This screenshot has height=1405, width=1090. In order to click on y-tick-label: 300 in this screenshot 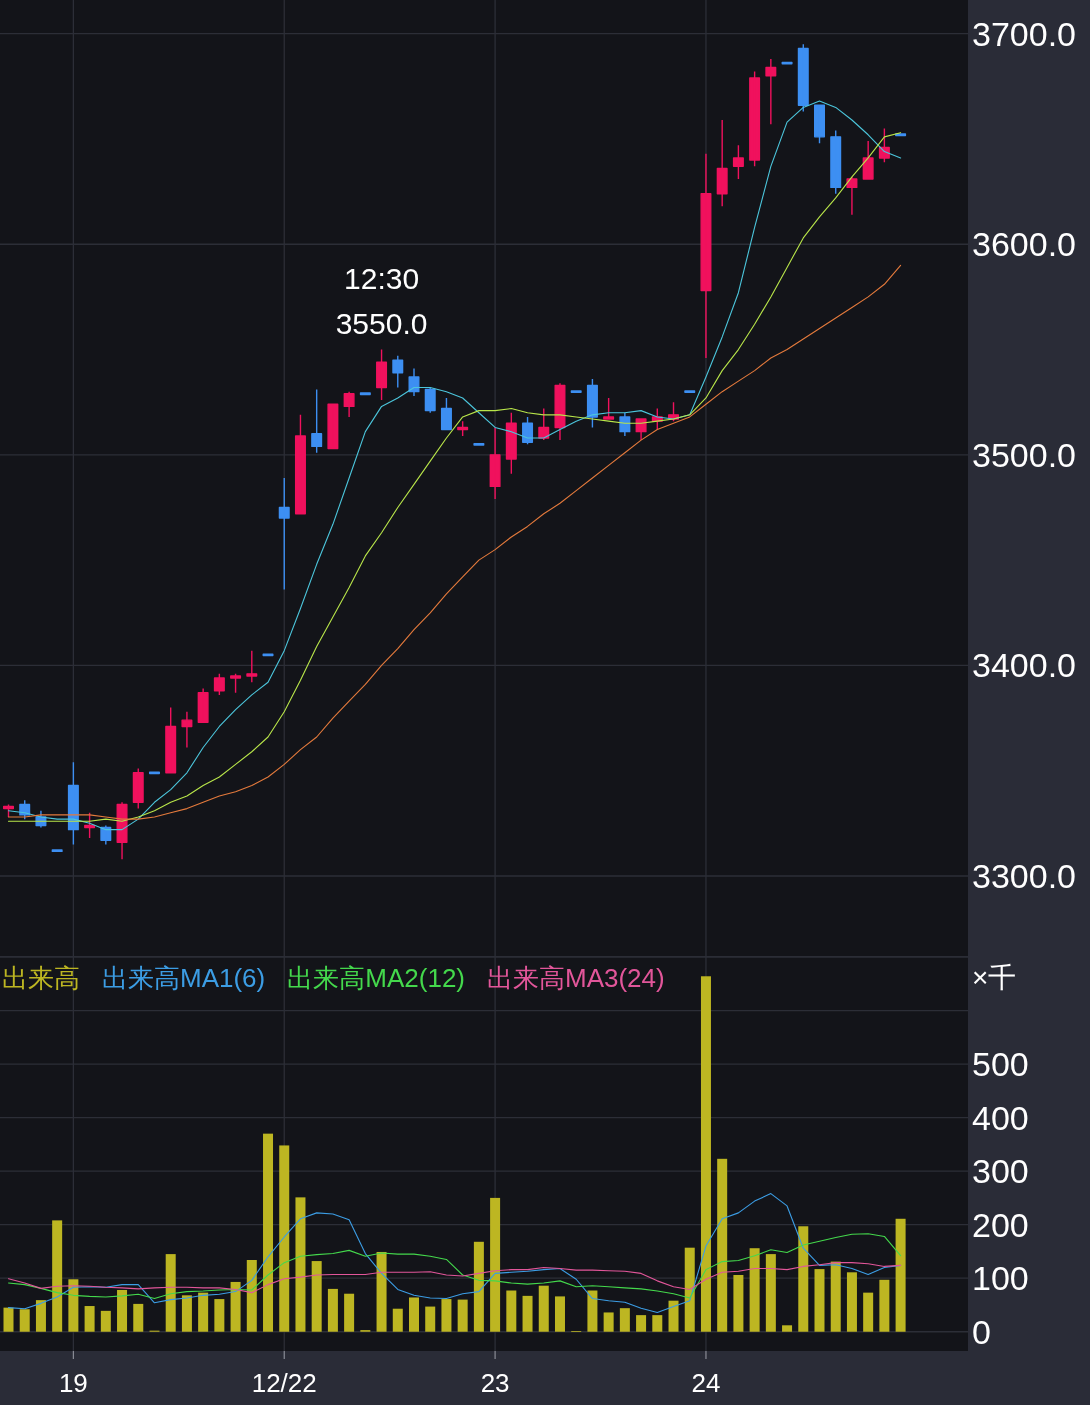, I will do `click(1000, 1171)`.